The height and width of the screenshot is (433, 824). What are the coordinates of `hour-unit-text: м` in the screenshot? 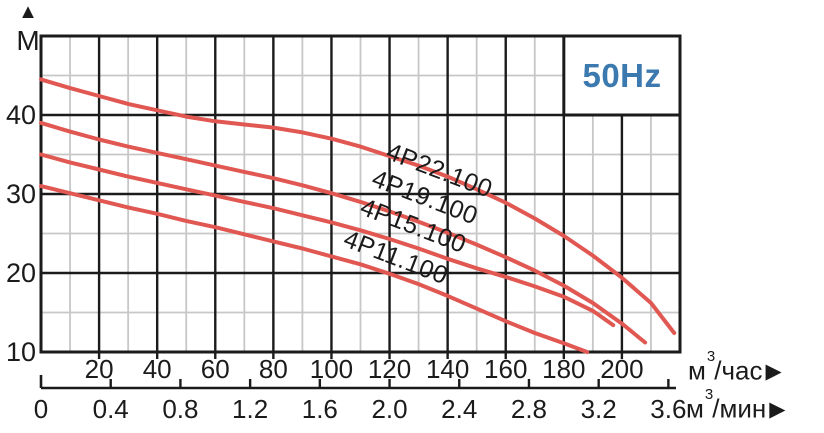 It's located at (697, 370).